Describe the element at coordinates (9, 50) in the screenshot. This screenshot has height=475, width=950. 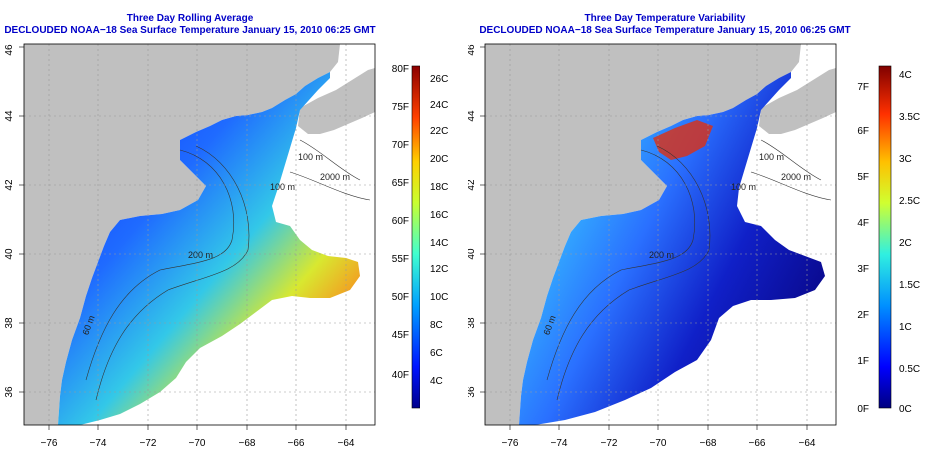
I see `left-ytick: 46` at that location.